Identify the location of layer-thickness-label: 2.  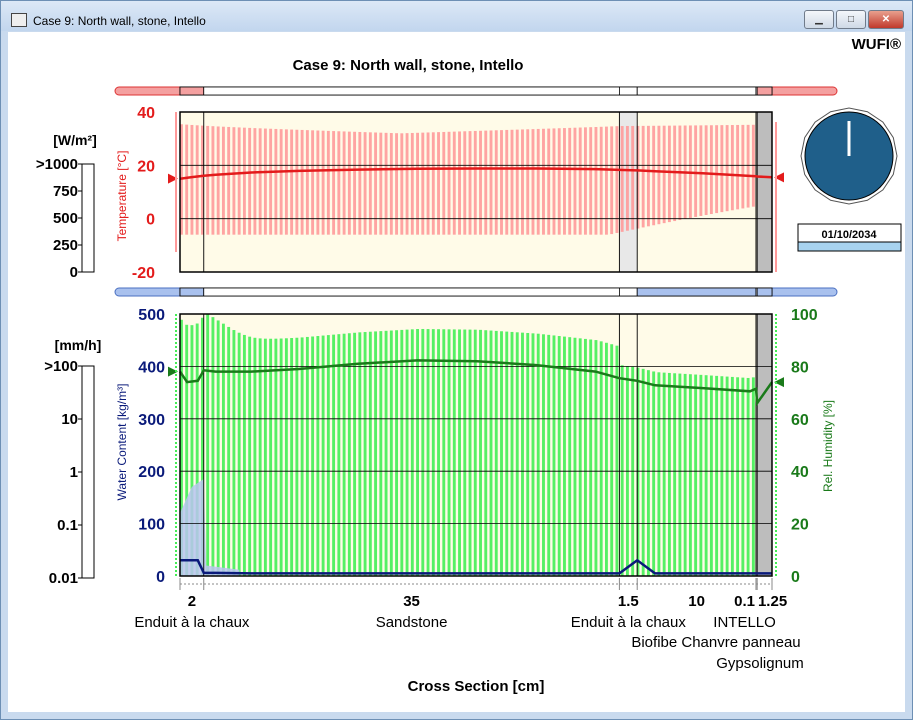
(192, 601).